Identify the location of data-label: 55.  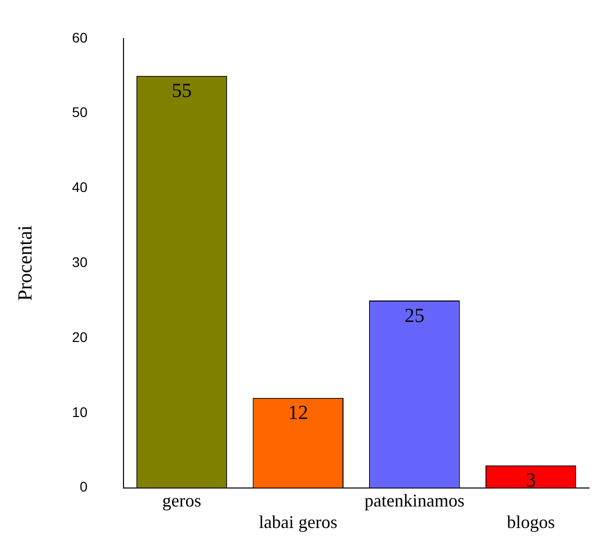
(182, 91).